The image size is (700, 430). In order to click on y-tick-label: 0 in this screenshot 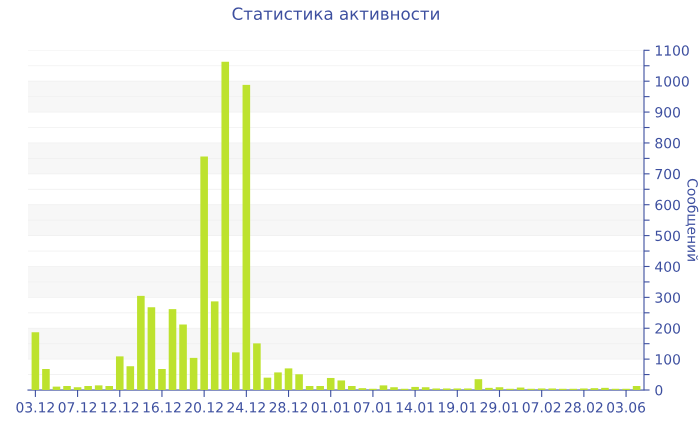, I will do `click(658, 390)`.